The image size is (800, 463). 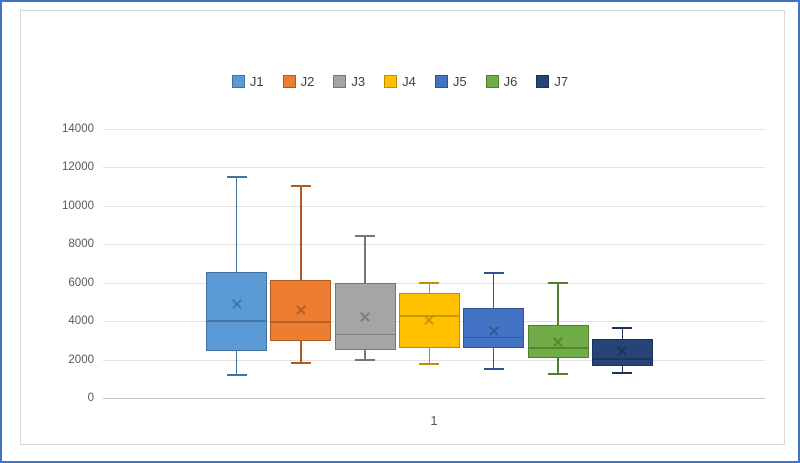 I want to click on iqr-box-J1, so click(x=236, y=311).